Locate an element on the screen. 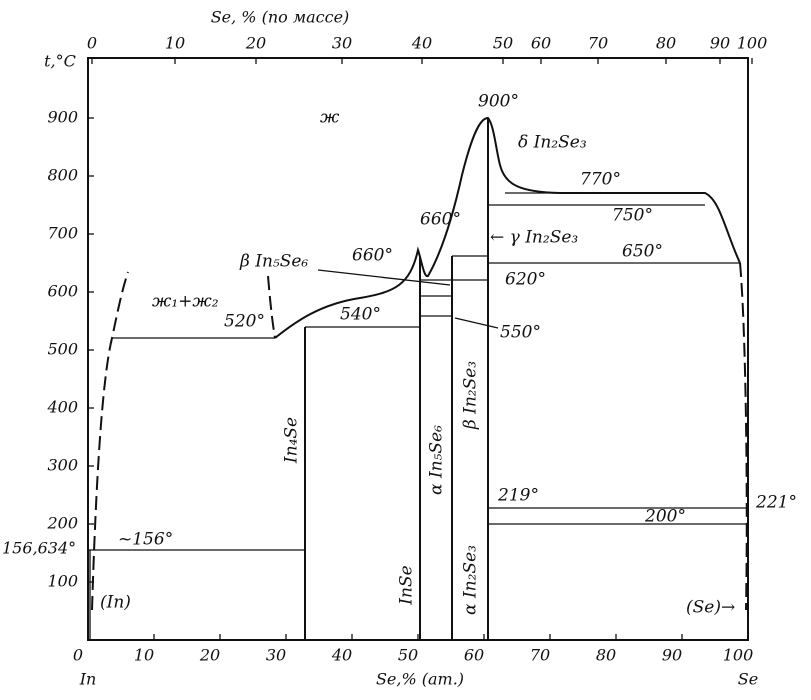  top-tick-label: 0 is located at coordinates (92, 43).